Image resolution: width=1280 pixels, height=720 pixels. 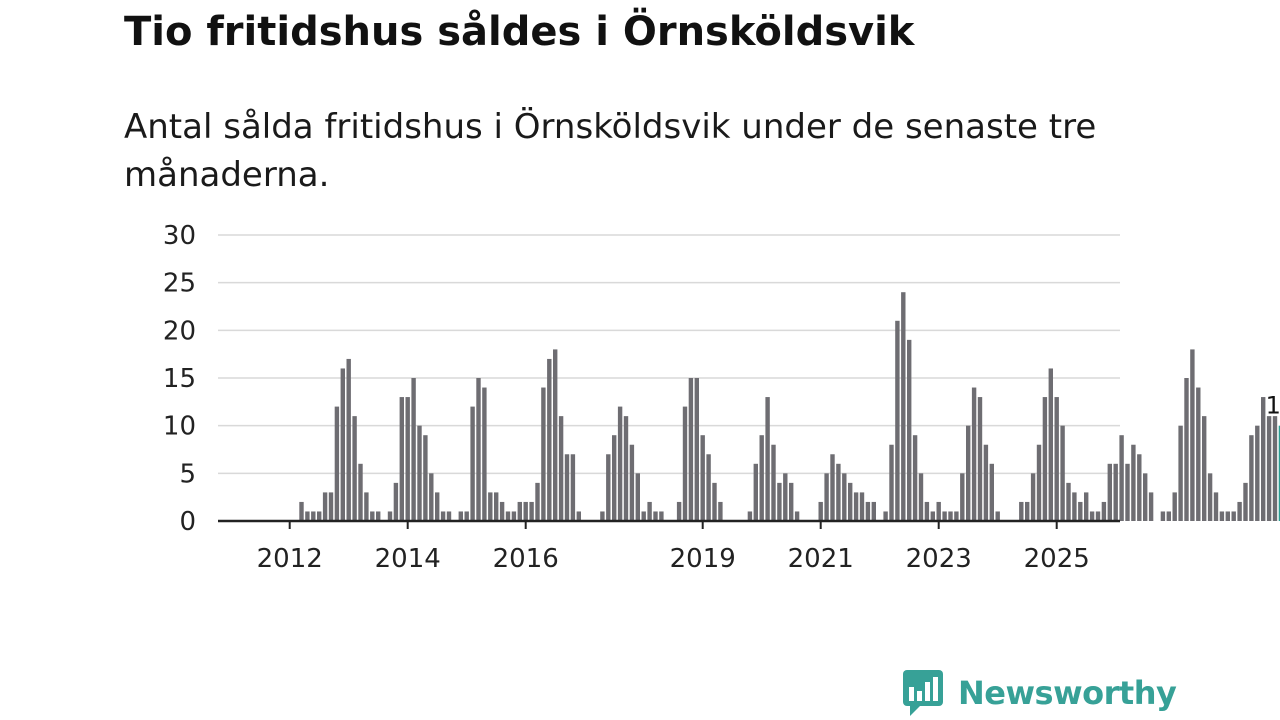 What do you see at coordinates (290, 559) in the screenshot?
I see `x-tick-label: 2012` at bounding box center [290, 559].